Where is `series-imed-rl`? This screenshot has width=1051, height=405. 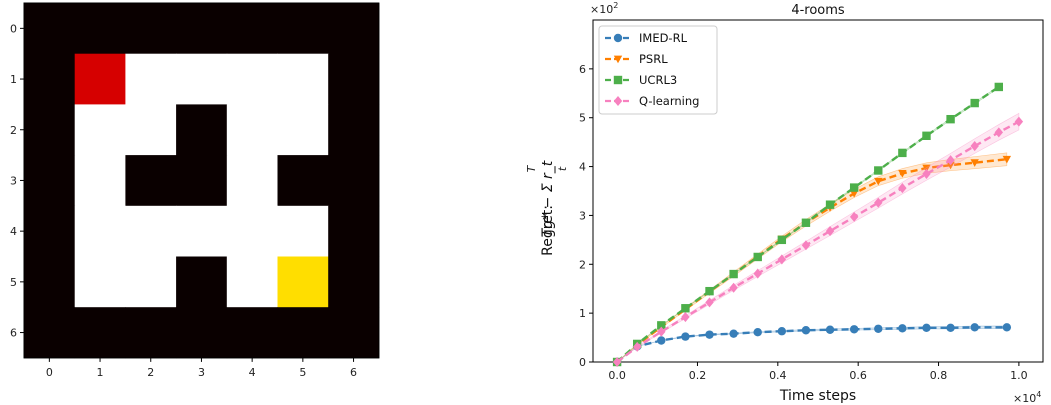
series-imed-rl is located at coordinates (812, 345).